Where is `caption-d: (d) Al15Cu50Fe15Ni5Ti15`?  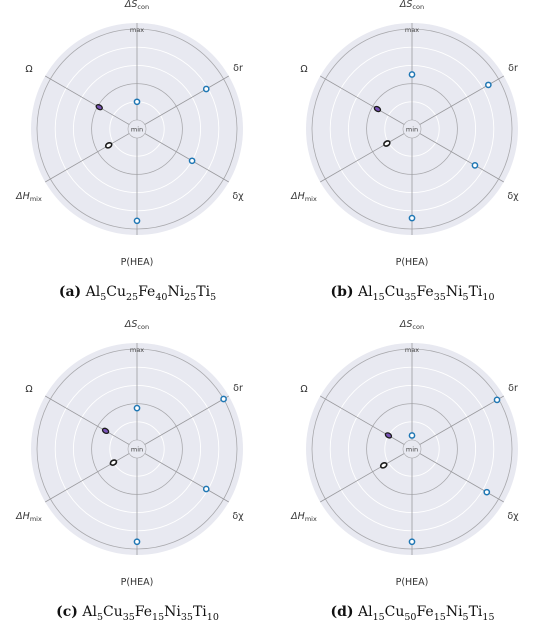 caption-d: (d) Al15Cu50Fe15Ni5Ti15 is located at coordinates (412, 613).